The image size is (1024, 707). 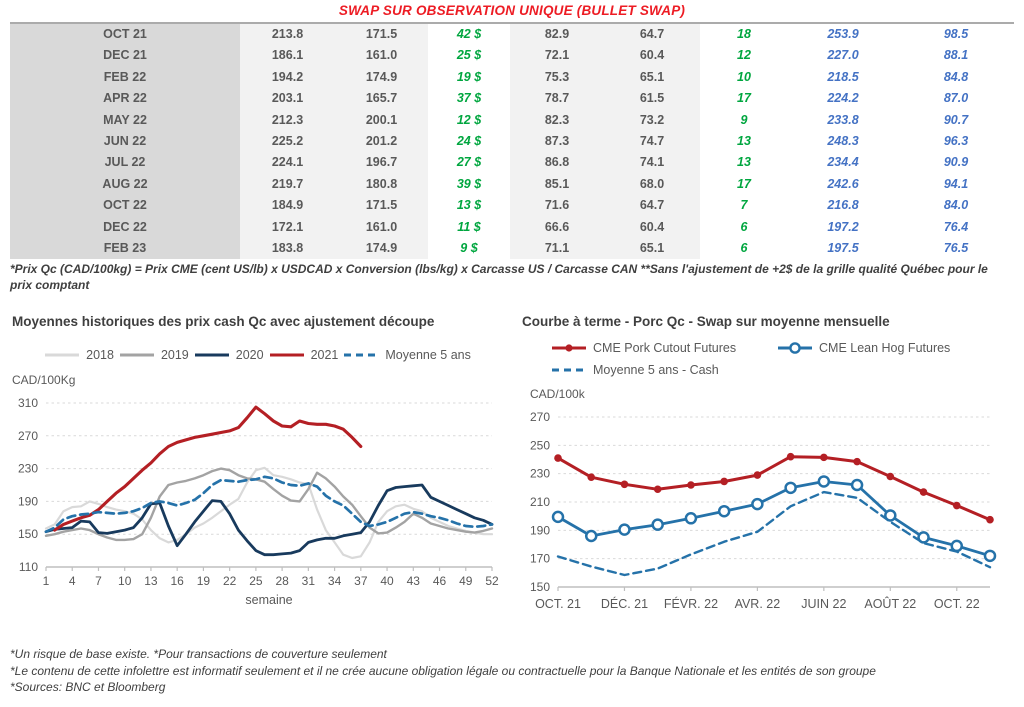 I want to click on svg-text: 4, so click(x=72, y=581).